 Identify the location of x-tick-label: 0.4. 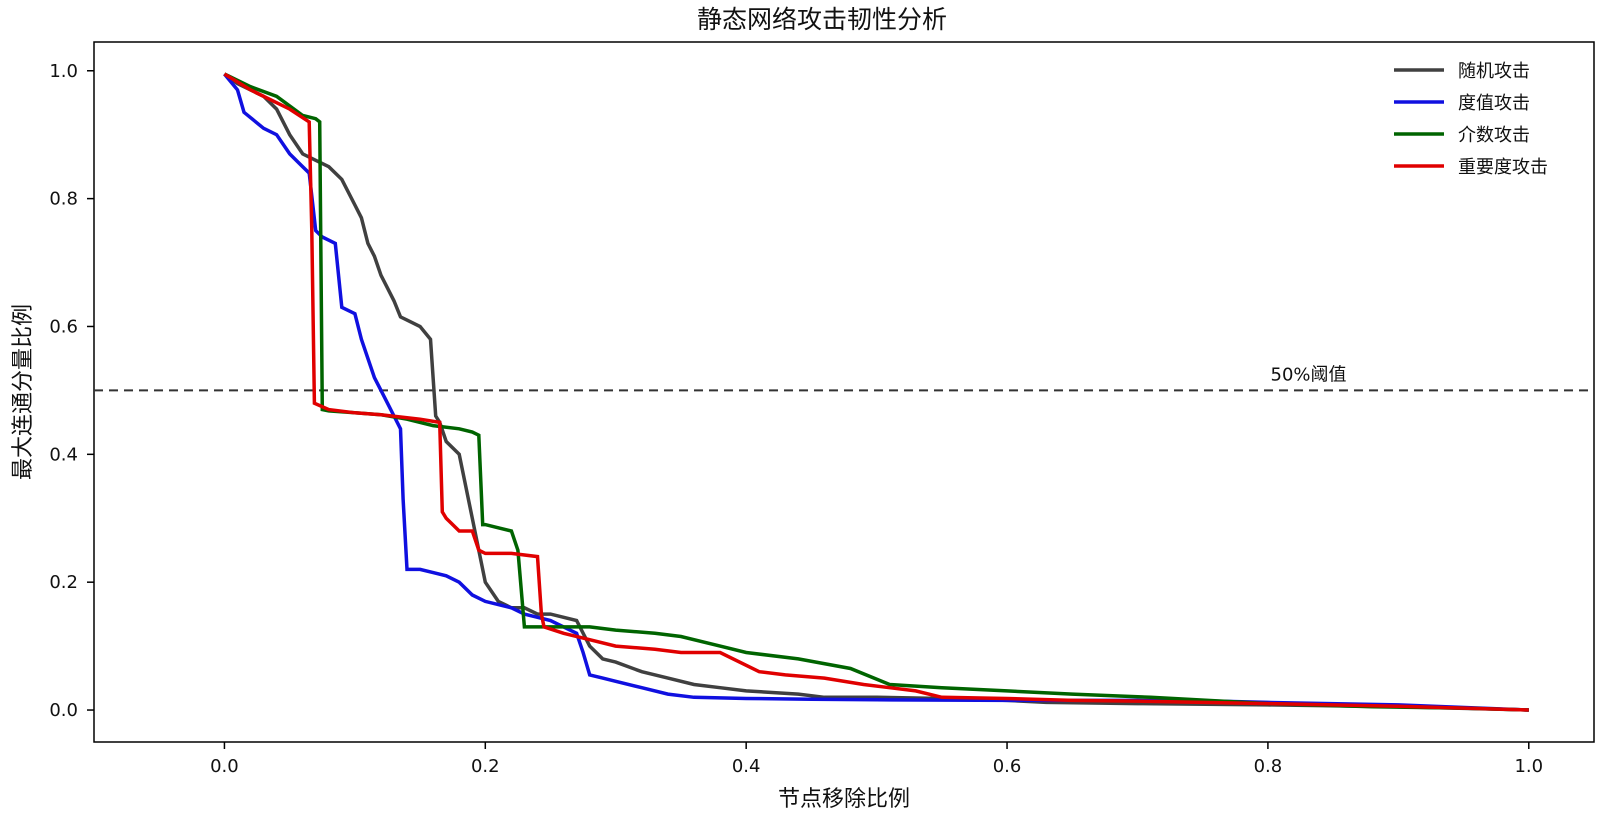
(746, 766).